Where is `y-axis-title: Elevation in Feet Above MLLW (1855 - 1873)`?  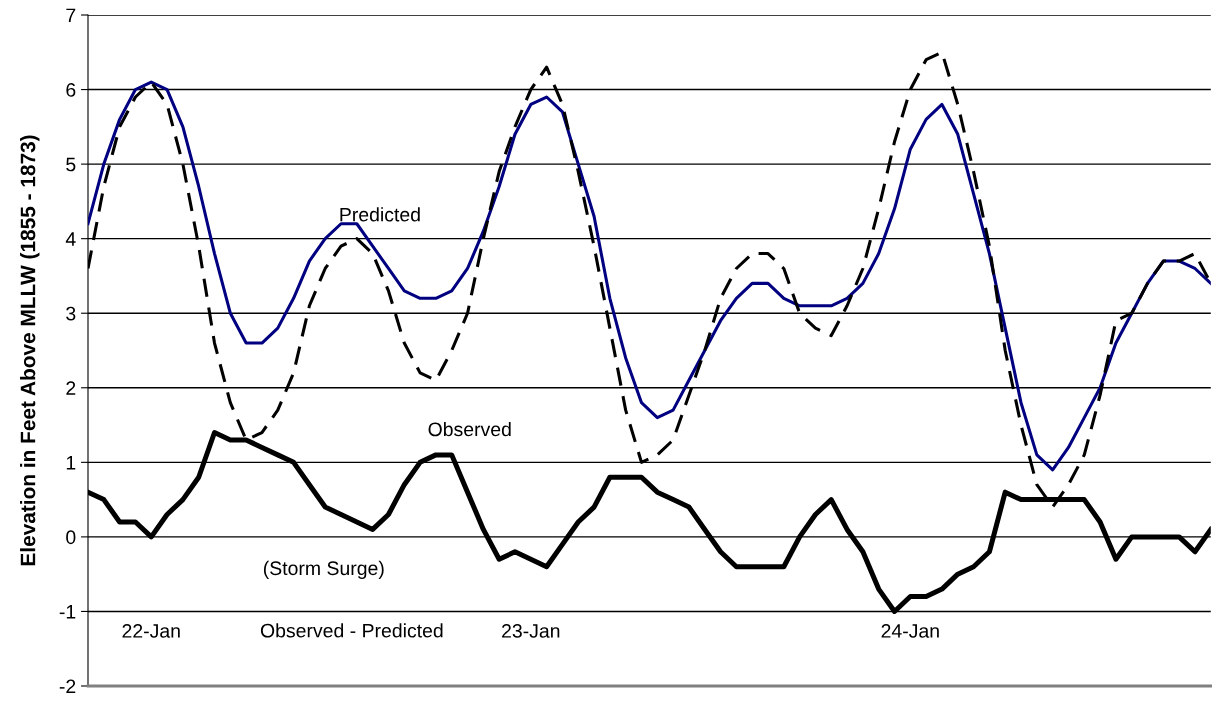 y-axis-title: Elevation in Feet Above MLLW (1855 - 1873) is located at coordinates (30, 350).